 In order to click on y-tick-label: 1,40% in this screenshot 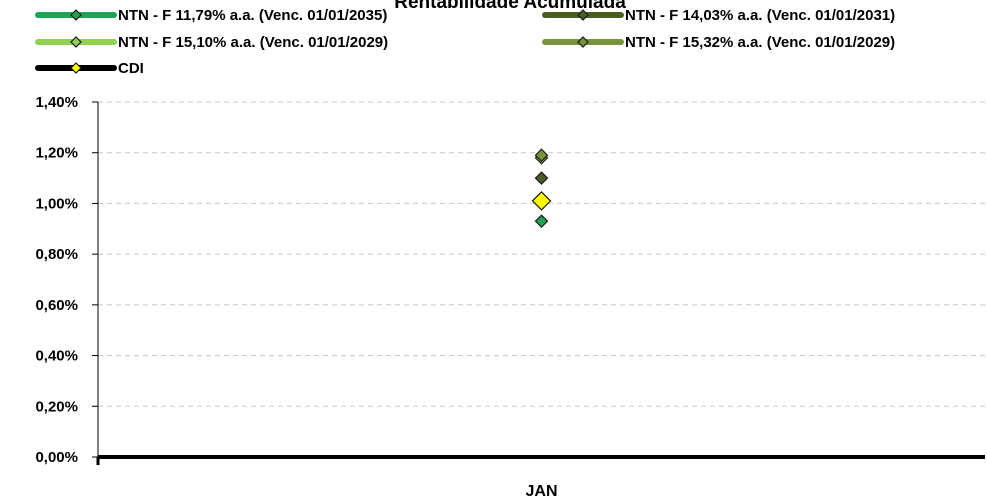, I will do `click(56, 102)`.